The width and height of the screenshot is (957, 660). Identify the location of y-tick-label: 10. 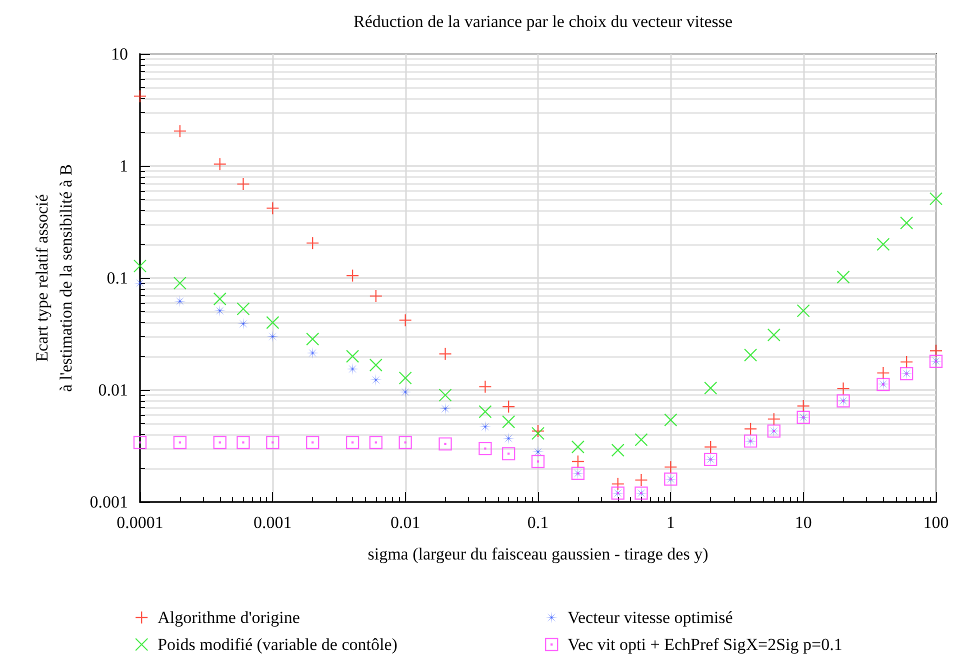
(119, 54).